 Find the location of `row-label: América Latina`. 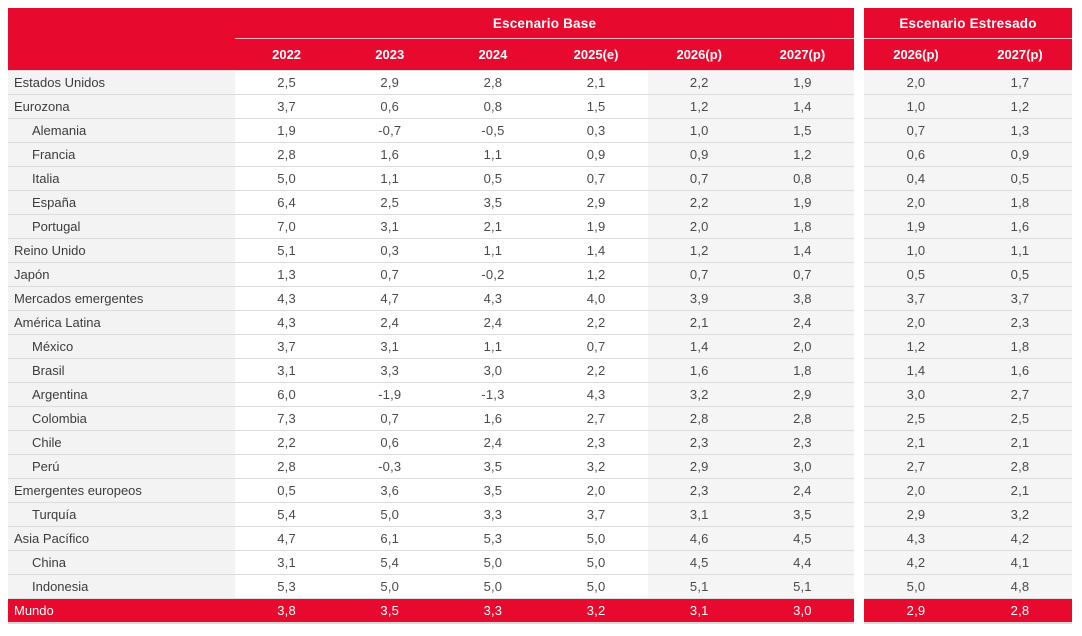

row-label: América Latina is located at coordinates (121, 322).